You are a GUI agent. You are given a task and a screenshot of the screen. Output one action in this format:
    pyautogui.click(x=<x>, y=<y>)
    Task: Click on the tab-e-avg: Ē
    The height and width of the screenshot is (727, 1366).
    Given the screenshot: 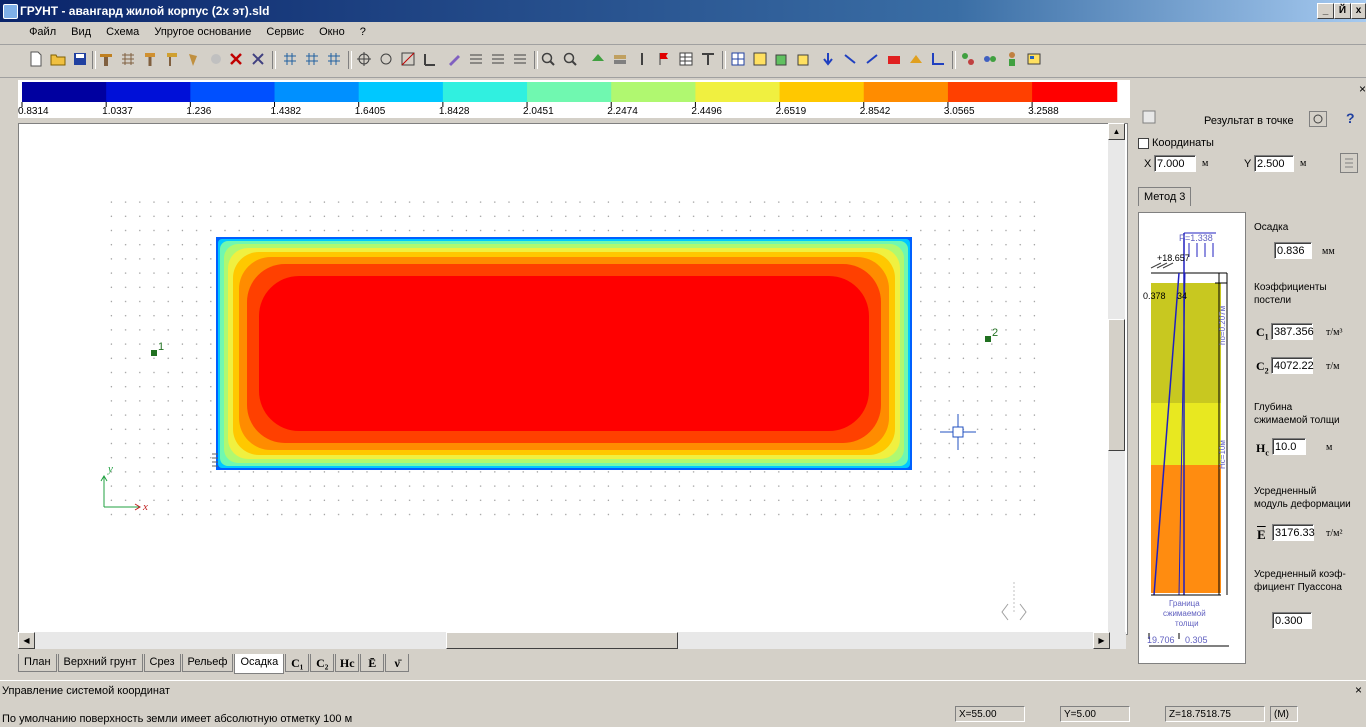 What is the action you would take?
    pyautogui.click(x=372, y=663)
    